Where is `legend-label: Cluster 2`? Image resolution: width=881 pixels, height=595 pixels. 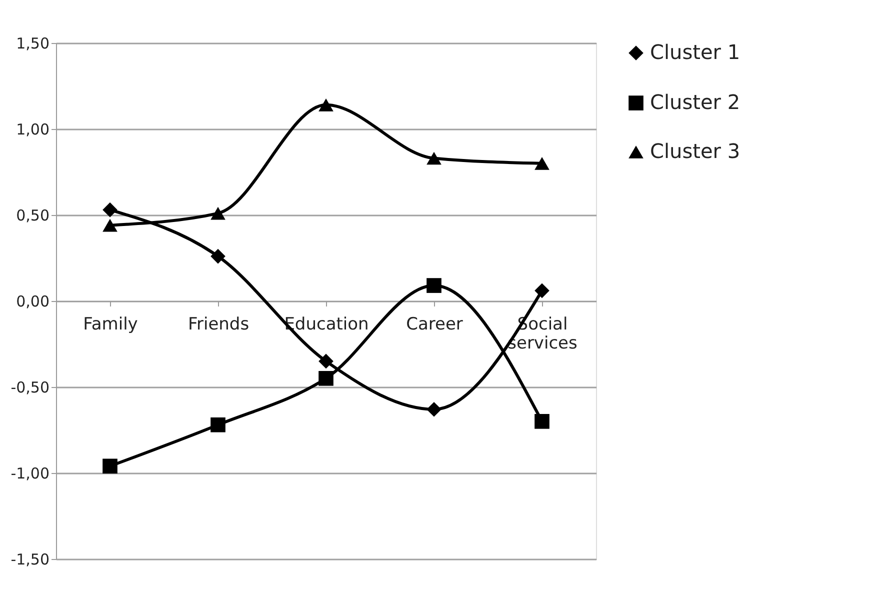 legend-label: Cluster 2 is located at coordinates (695, 102).